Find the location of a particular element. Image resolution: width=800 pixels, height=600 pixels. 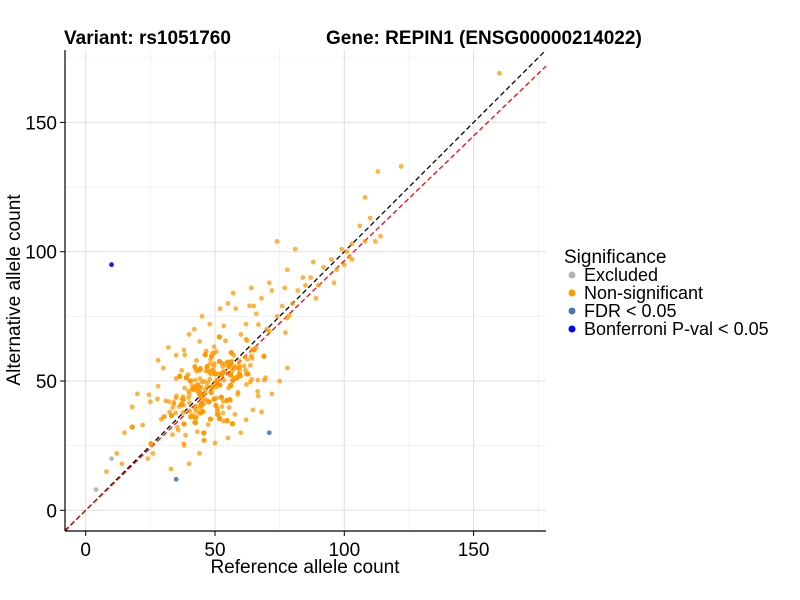

x-tick-label: 100 is located at coordinates (344, 550).